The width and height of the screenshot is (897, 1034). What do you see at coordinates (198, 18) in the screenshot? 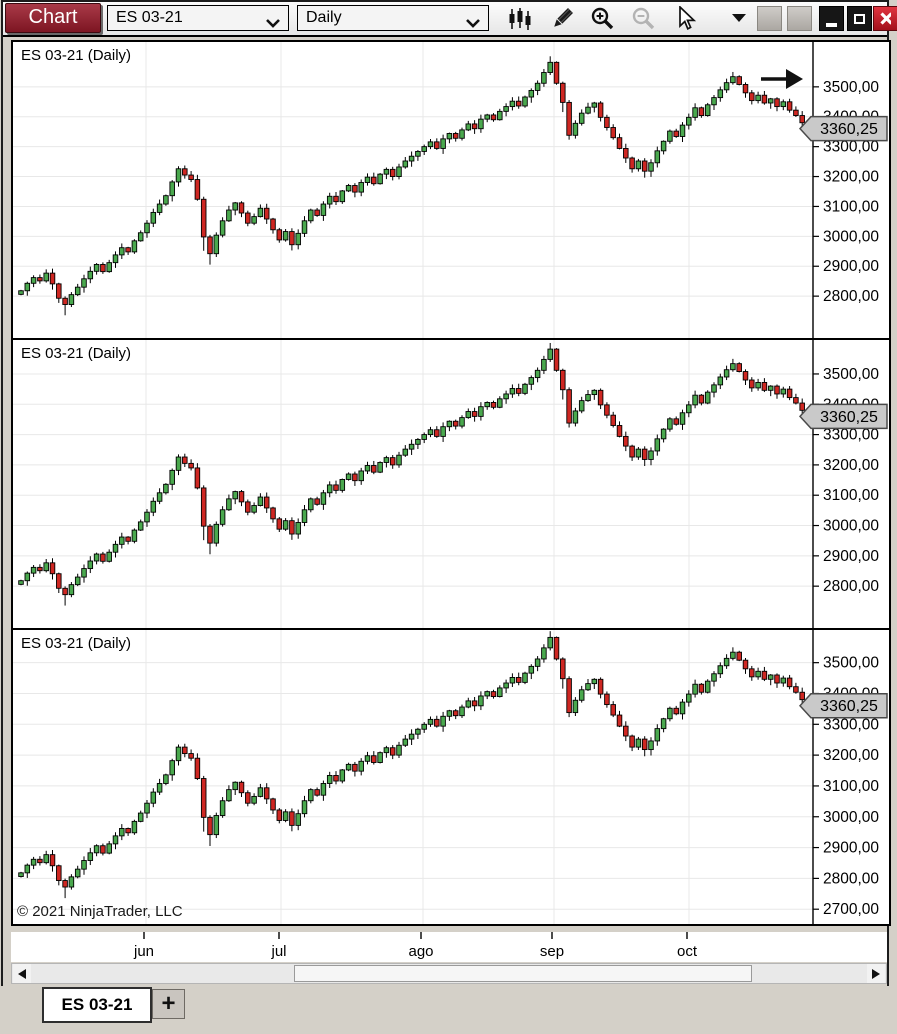
I see `instrument-select: ES 03-21` at bounding box center [198, 18].